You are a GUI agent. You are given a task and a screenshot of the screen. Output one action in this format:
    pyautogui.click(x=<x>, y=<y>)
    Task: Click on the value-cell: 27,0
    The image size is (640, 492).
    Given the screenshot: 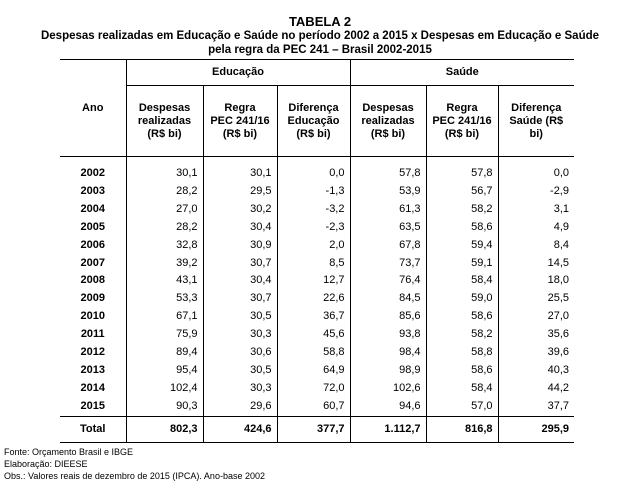 What is the action you would take?
    pyautogui.click(x=535, y=317)
    